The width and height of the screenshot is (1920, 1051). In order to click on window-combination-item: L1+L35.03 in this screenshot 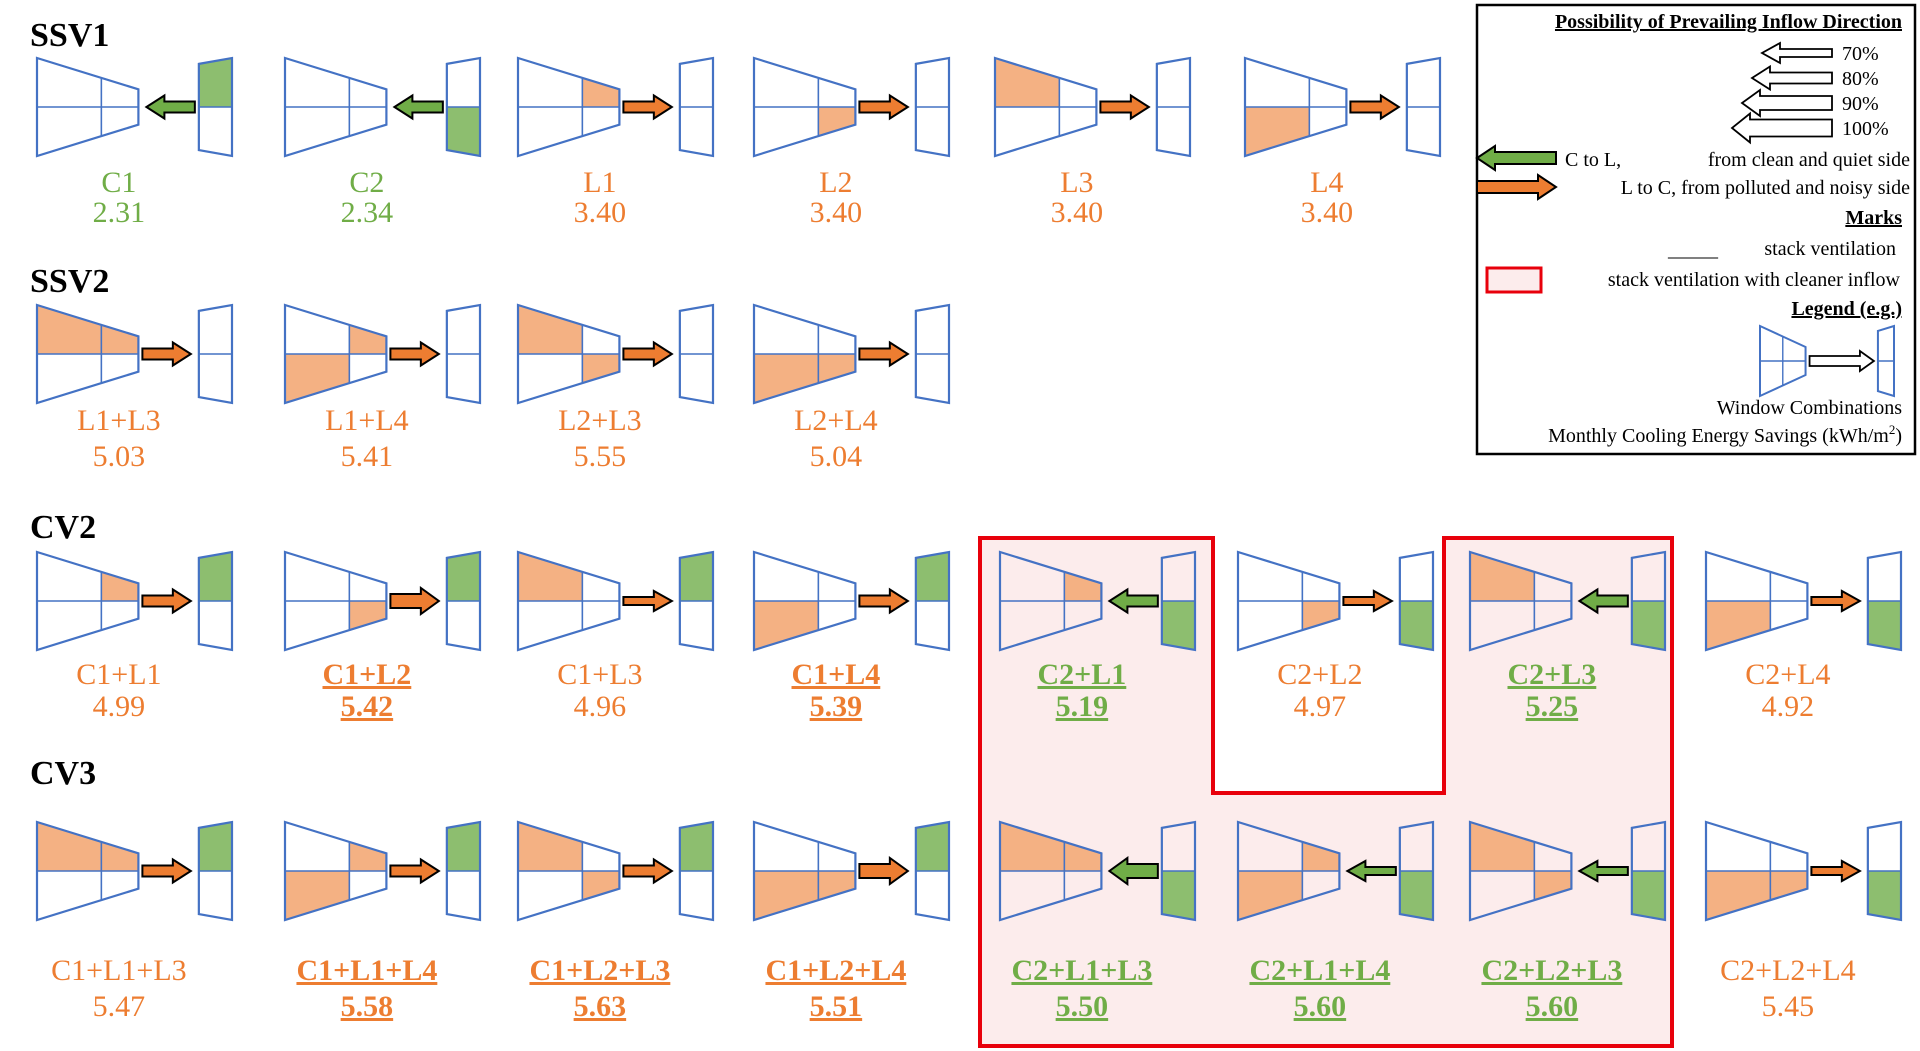, I will do `click(134, 388)`.